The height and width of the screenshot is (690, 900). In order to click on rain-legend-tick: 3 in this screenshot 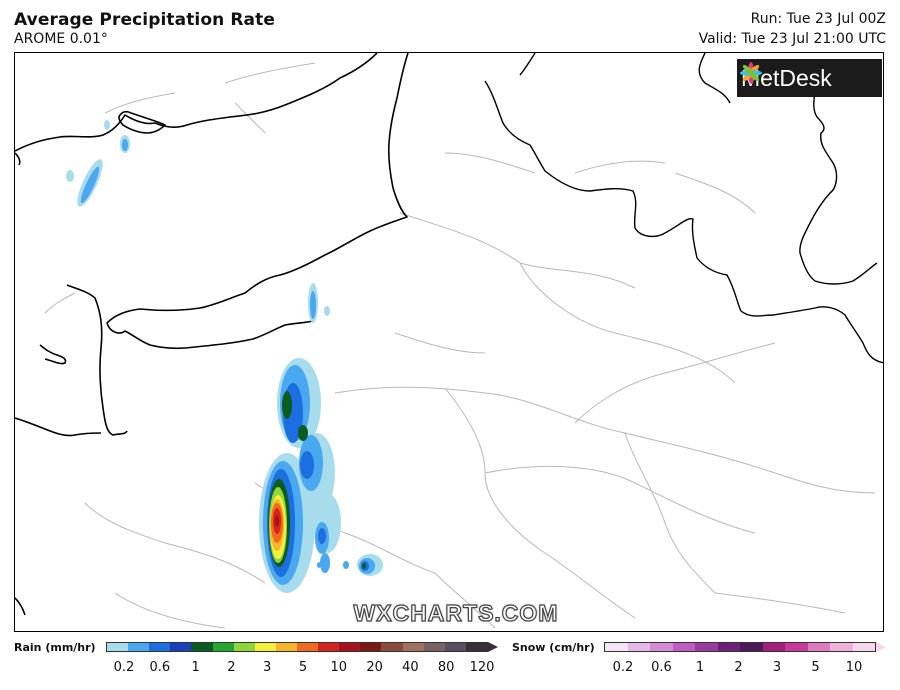, I will do `click(267, 667)`.